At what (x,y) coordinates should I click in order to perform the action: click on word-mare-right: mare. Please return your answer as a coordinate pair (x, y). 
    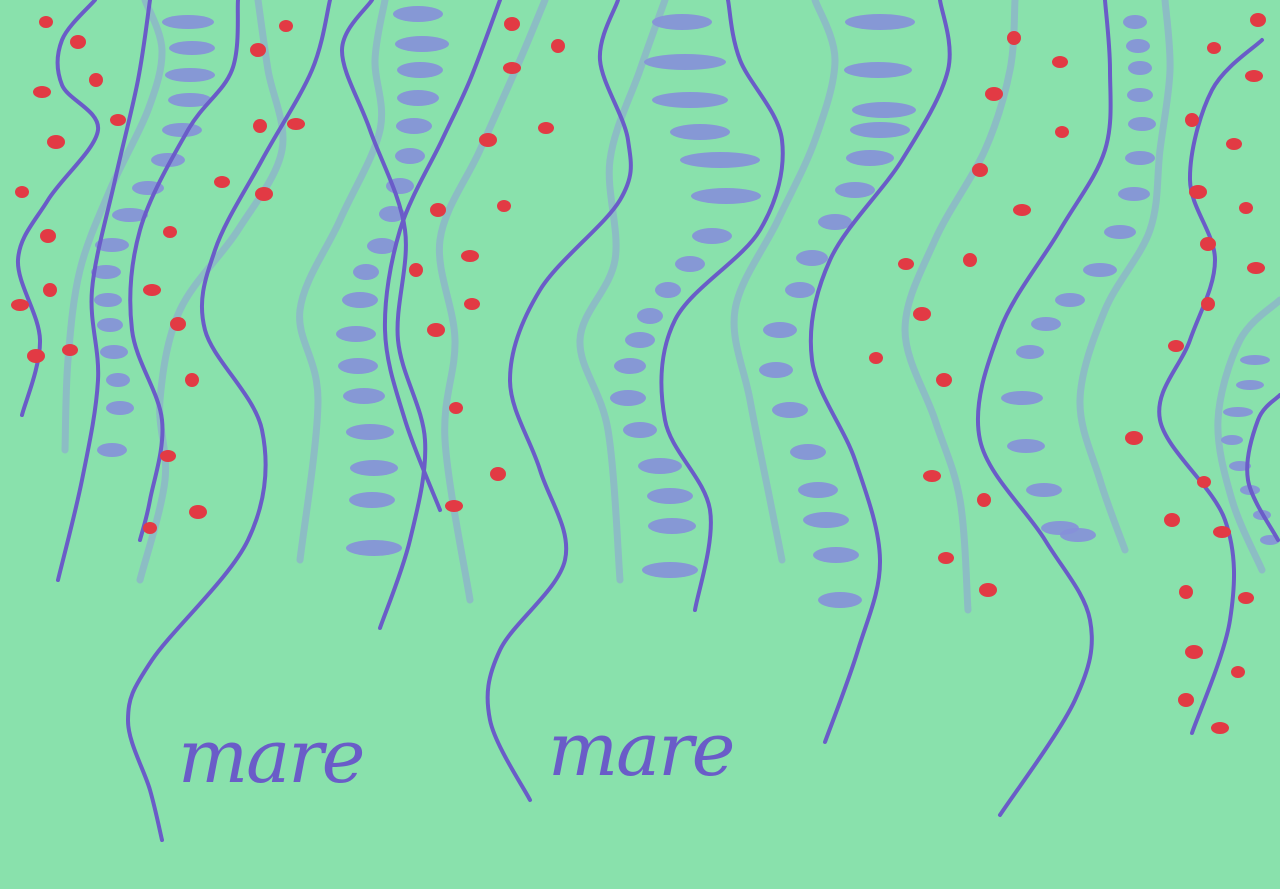
    Looking at the image, I should click on (640, 750).